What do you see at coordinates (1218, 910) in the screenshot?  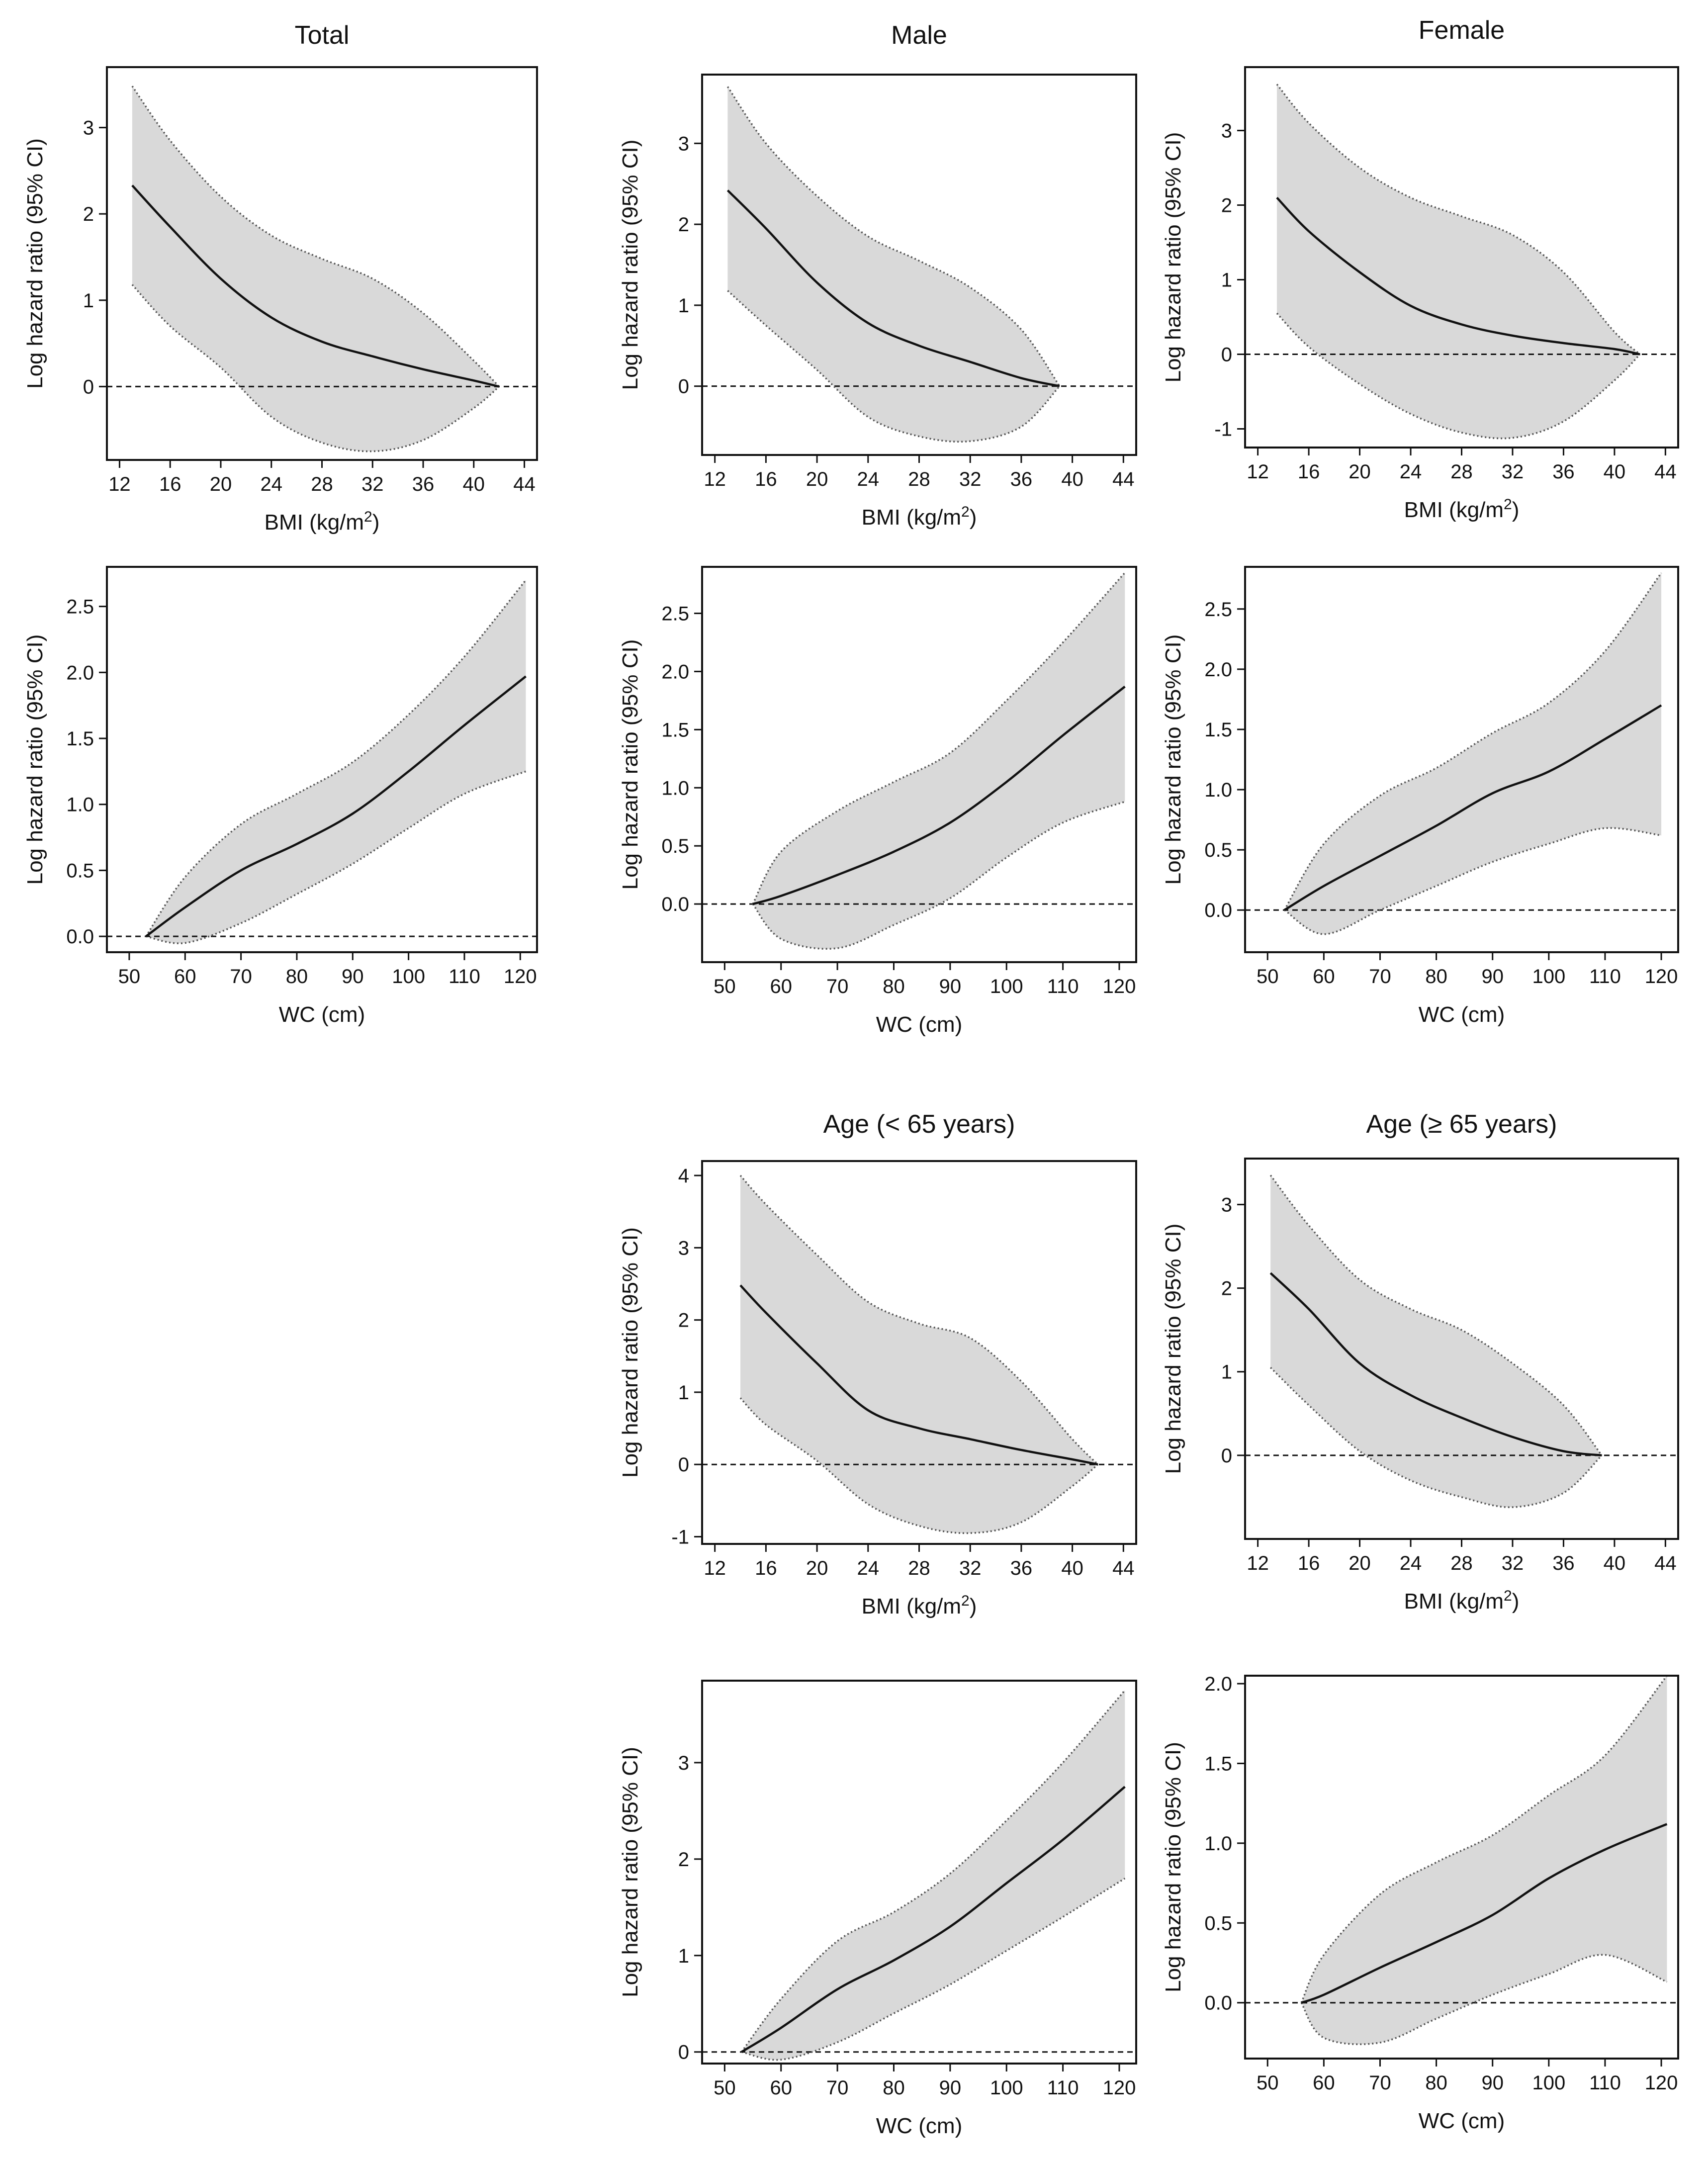 I see `y-tick-label: 0.0` at bounding box center [1218, 910].